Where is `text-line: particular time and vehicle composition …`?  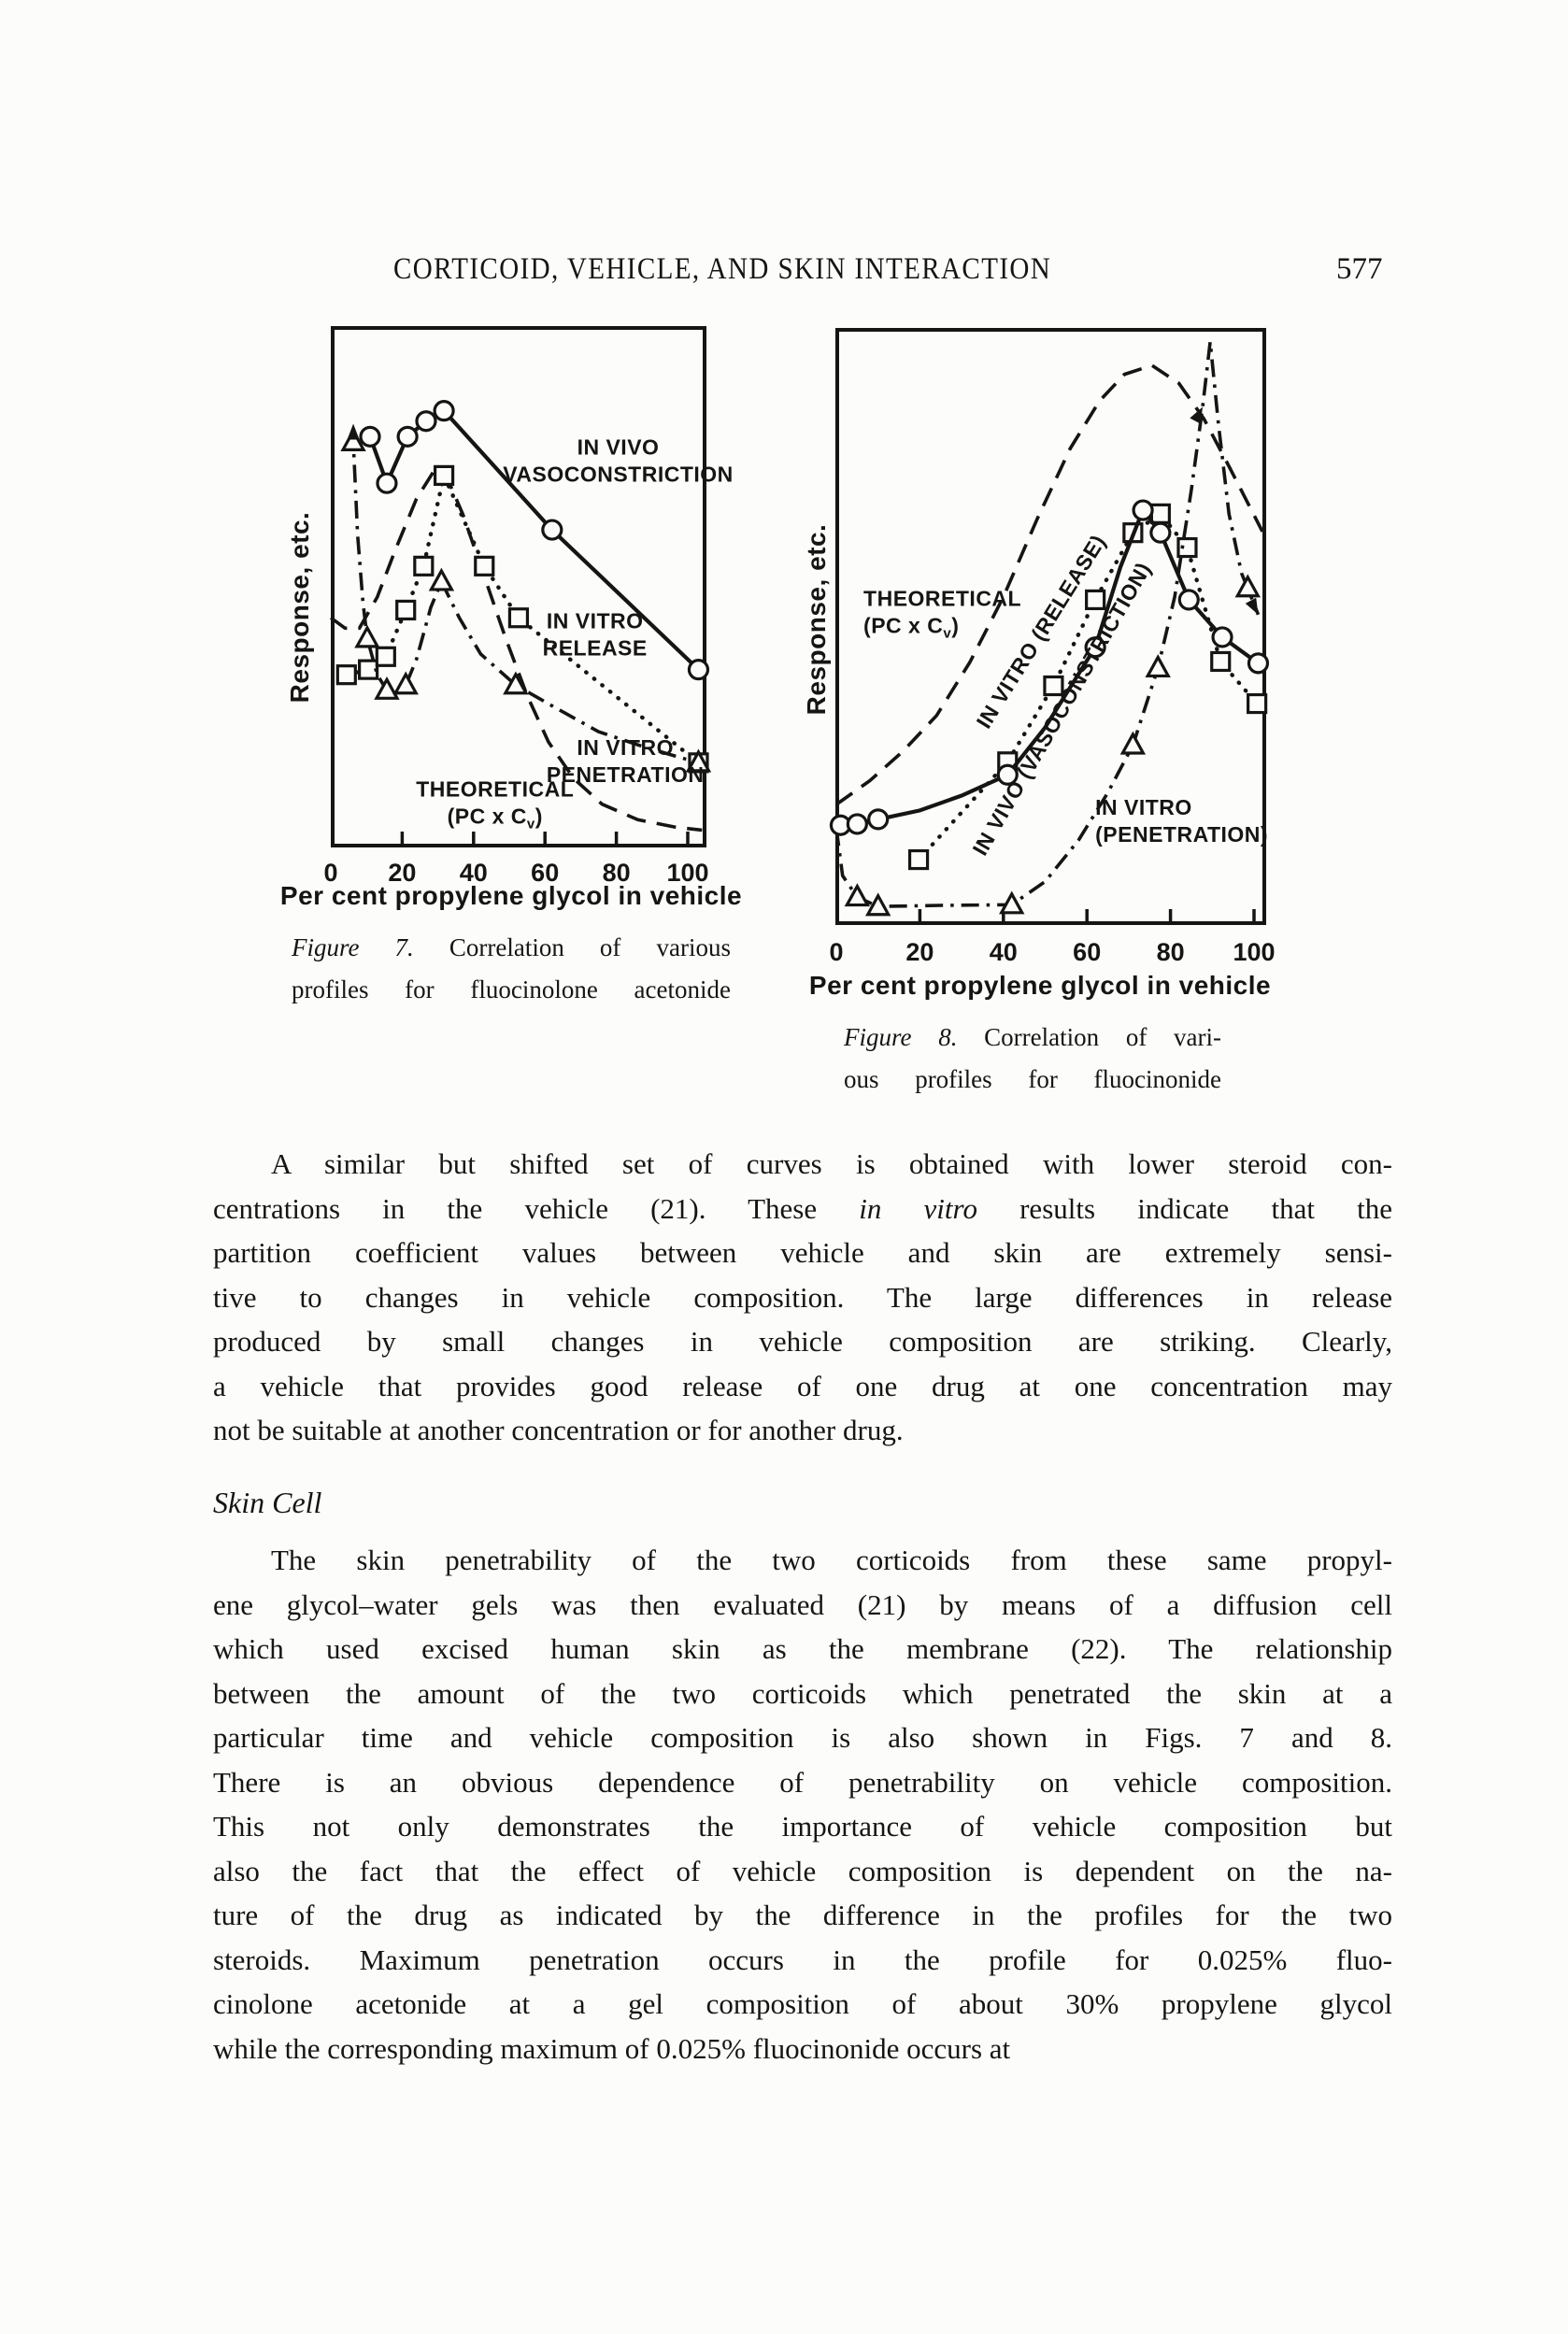
text-line: particular time and vehicle composition … is located at coordinates (803, 1737).